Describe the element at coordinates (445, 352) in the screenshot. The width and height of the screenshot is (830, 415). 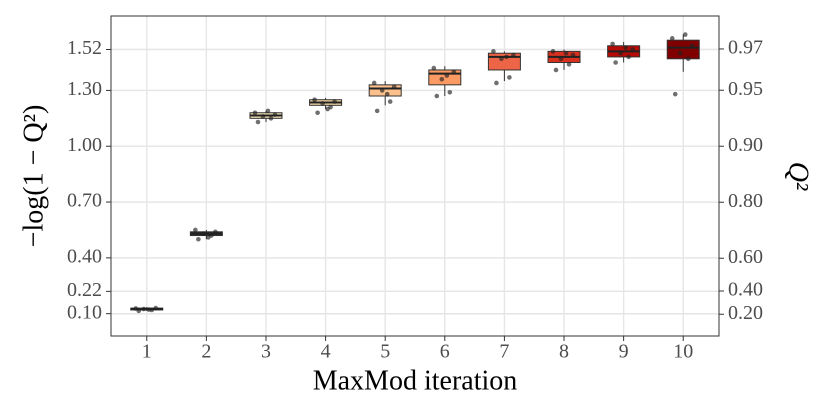
I see `x-tick-label: 6` at that location.